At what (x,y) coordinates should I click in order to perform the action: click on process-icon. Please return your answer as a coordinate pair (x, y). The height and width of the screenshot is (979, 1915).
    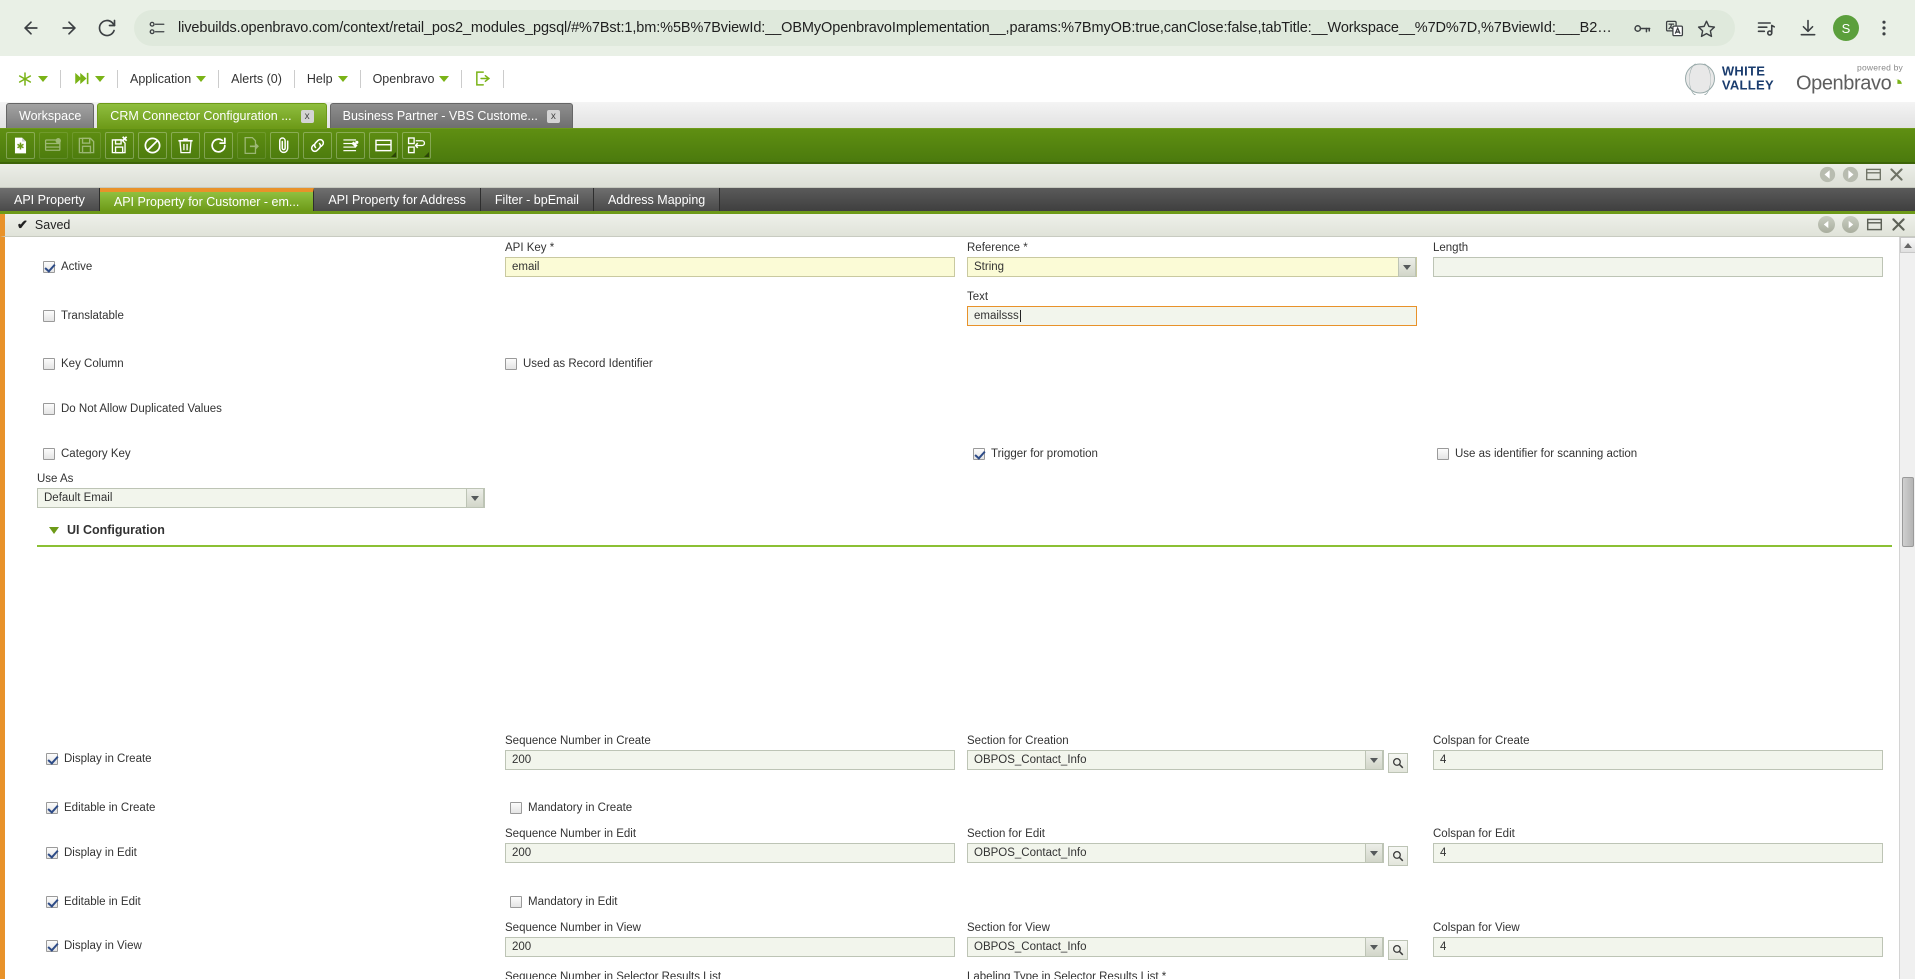
    Looking at the image, I should click on (416, 145).